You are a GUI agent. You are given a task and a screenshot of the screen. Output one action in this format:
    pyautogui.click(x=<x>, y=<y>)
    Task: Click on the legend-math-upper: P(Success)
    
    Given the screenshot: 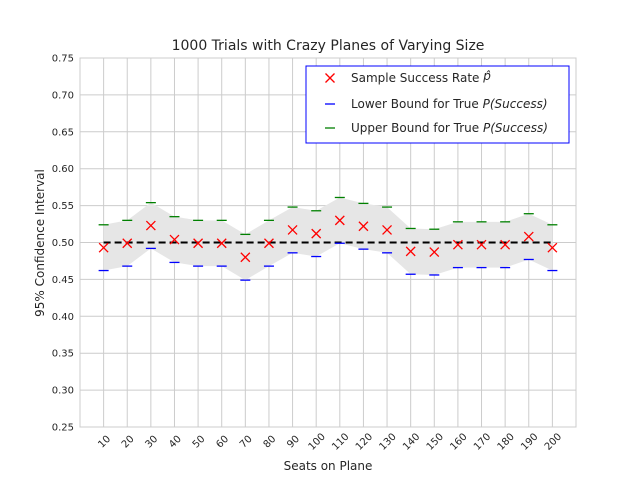 What is the action you would take?
    pyautogui.click(x=515, y=128)
    